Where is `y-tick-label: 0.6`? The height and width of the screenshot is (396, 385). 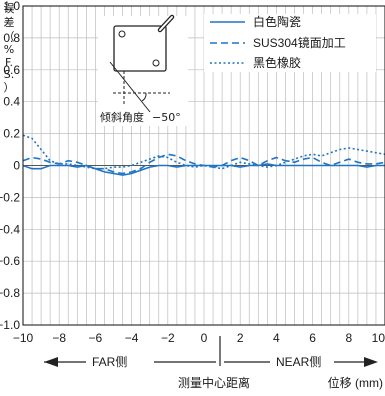 y-tick-label: 0.6 is located at coordinates (11, 70).